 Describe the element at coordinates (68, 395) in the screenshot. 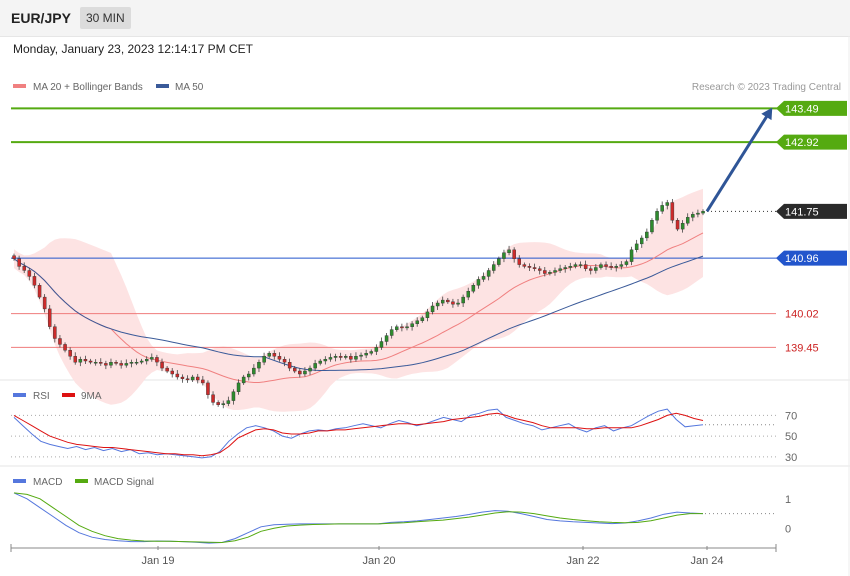

I see `legend-swatch-rsi-ma` at that location.